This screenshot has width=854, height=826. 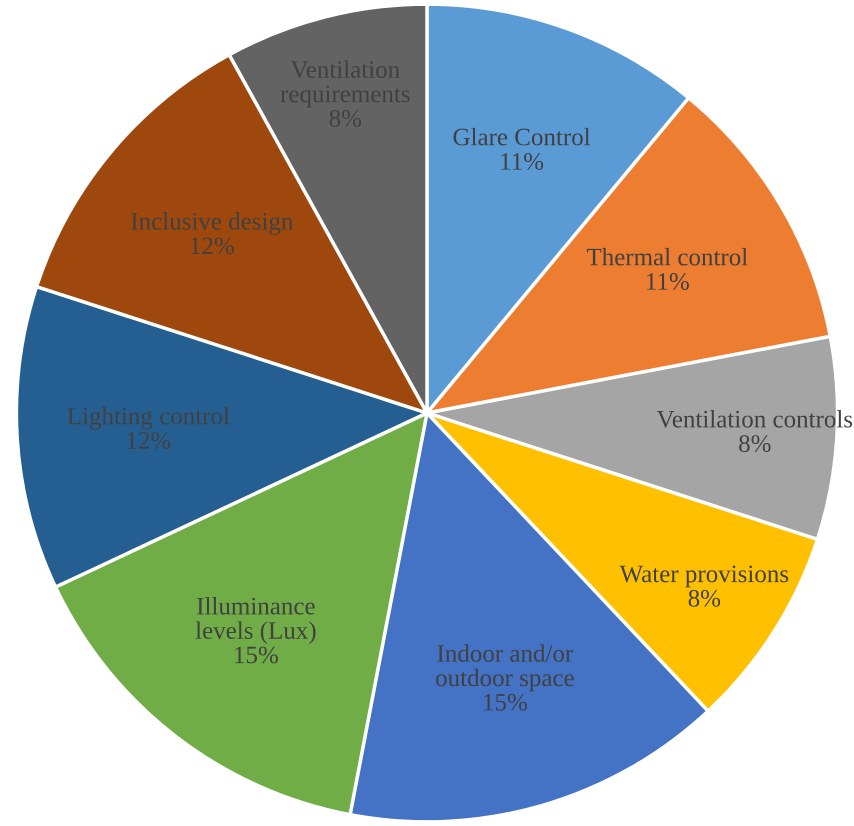 I want to click on slice-label: Thermal control, so click(x=667, y=257).